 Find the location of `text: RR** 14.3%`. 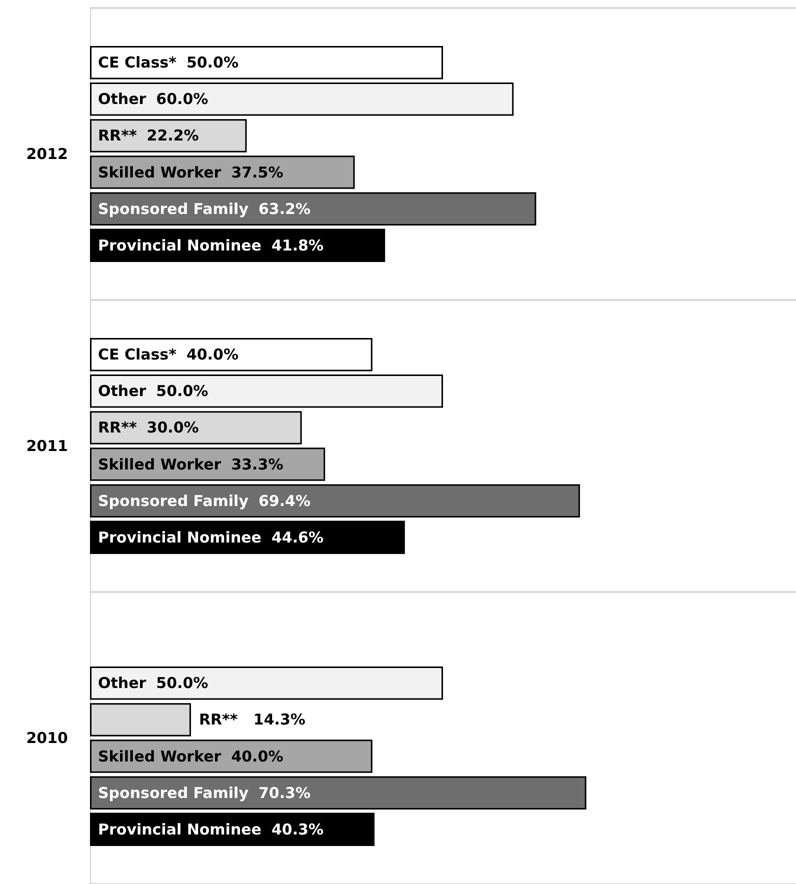

text: RR** 14.3% is located at coordinates (252, 719).